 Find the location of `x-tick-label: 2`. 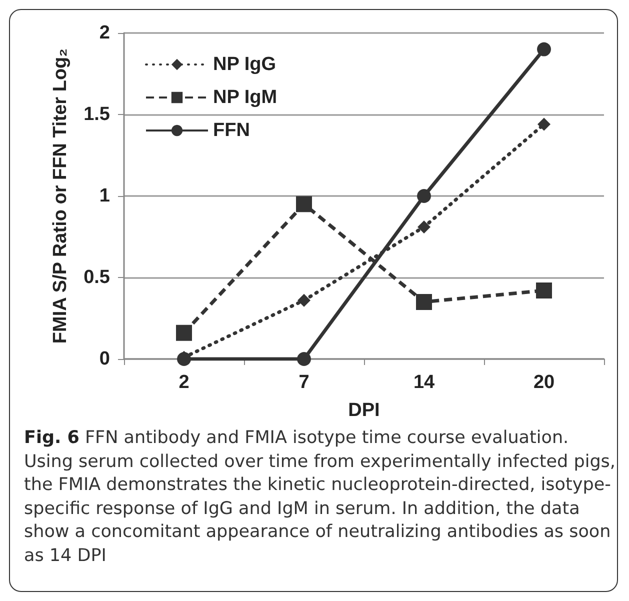

x-tick-label: 2 is located at coordinates (184, 382).